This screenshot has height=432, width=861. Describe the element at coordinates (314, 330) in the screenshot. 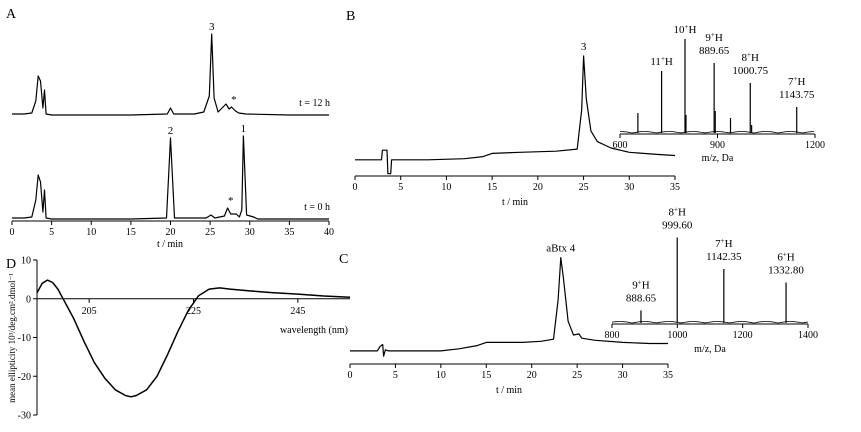

I see `panel-d-x-label: wavelength (nm)` at that location.